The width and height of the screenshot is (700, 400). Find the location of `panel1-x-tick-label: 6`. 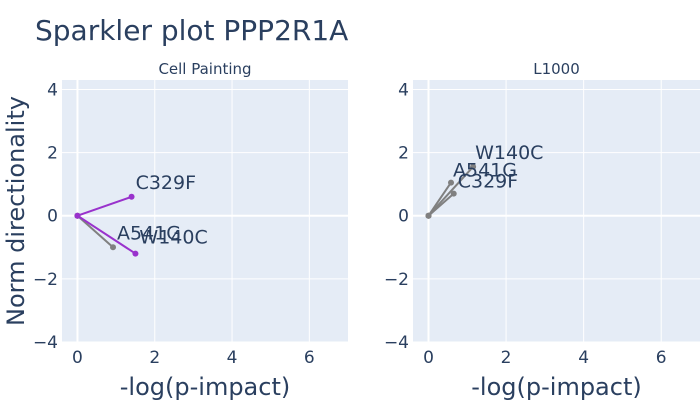

panel1-x-tick-label: 6 is located at coordinates (309, 358).